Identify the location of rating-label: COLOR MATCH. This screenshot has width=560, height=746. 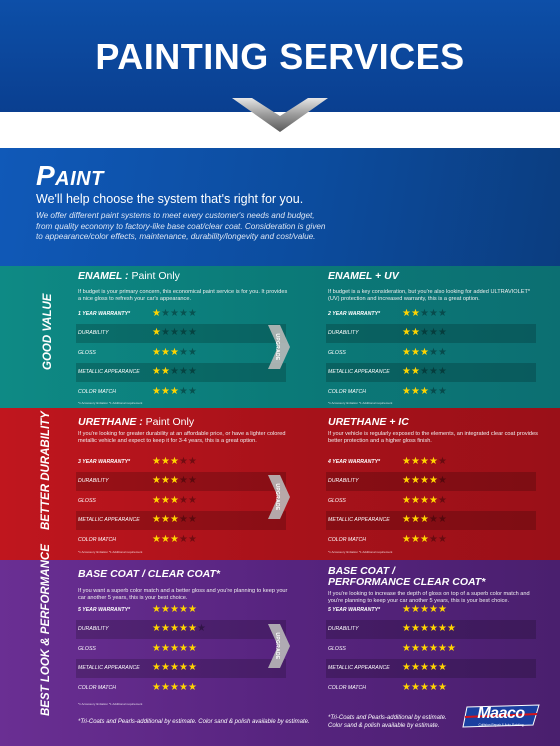
(97, 391).